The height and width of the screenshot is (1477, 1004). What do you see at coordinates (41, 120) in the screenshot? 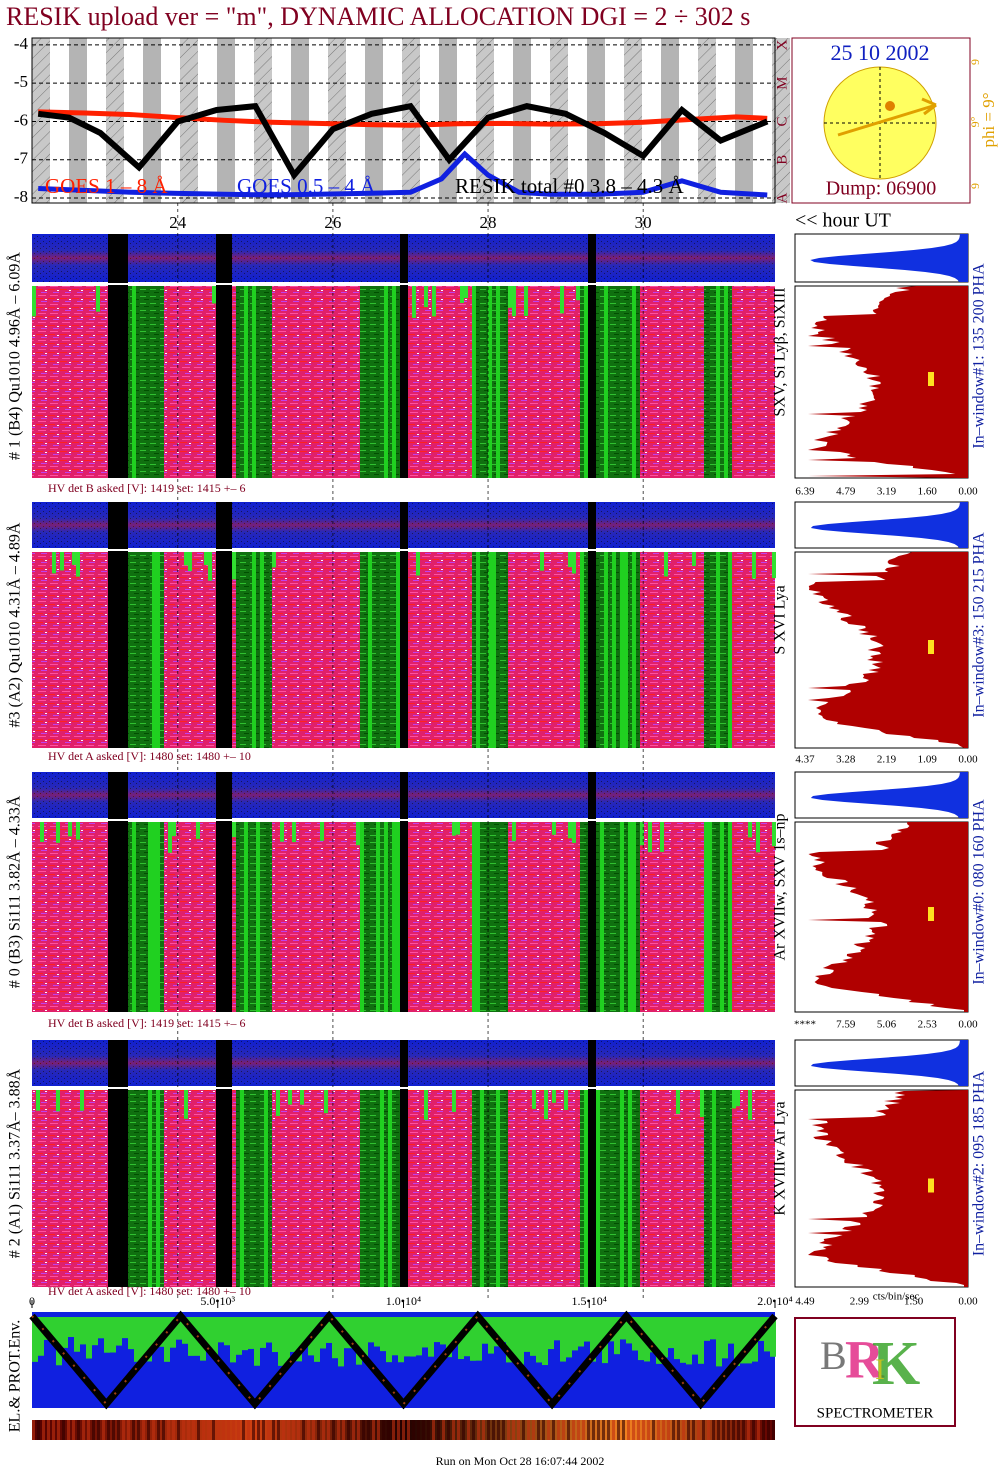
I see `band` at bounding box center [41, 120].